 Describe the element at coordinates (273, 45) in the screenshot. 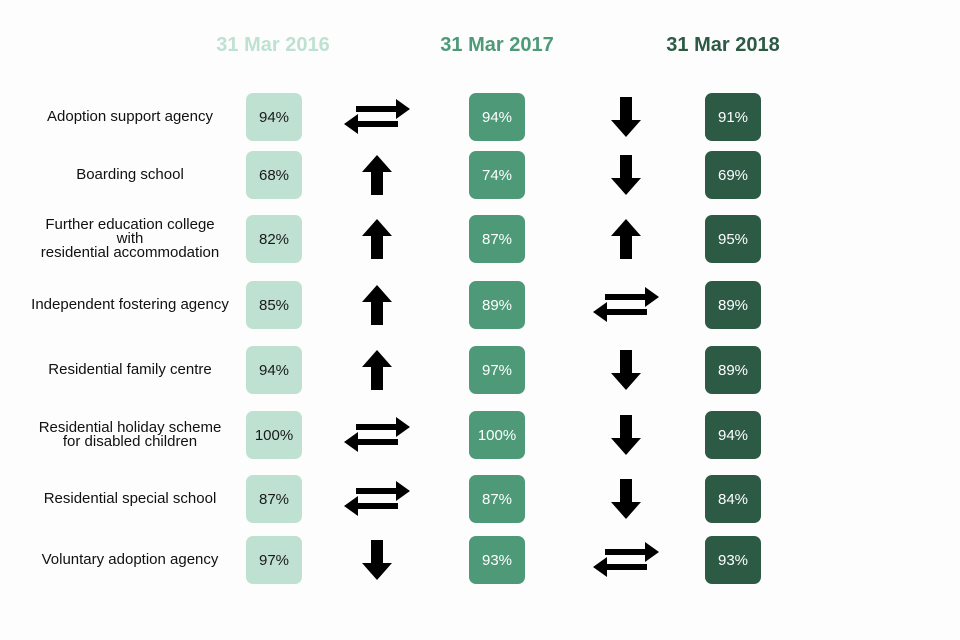

I see `header-2016: 31 Mar 2016` at that location.